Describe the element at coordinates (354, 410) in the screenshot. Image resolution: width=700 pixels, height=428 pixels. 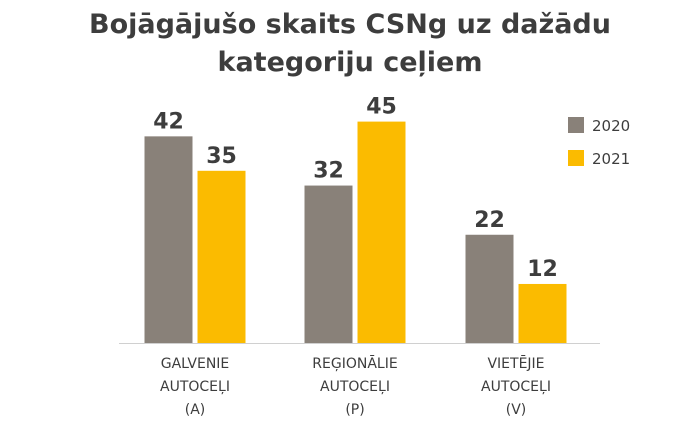
I see `category-label-1-line-2: (P)` at that location.